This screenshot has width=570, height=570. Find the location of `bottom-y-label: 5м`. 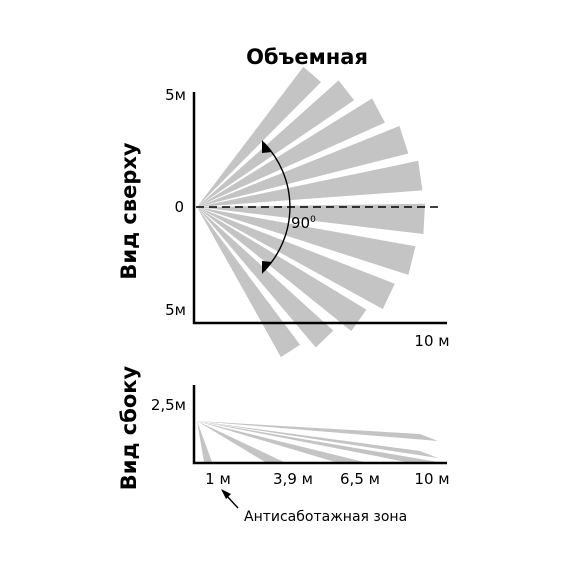

bottom-y-label: 5м is located at coordinates (175, 310).